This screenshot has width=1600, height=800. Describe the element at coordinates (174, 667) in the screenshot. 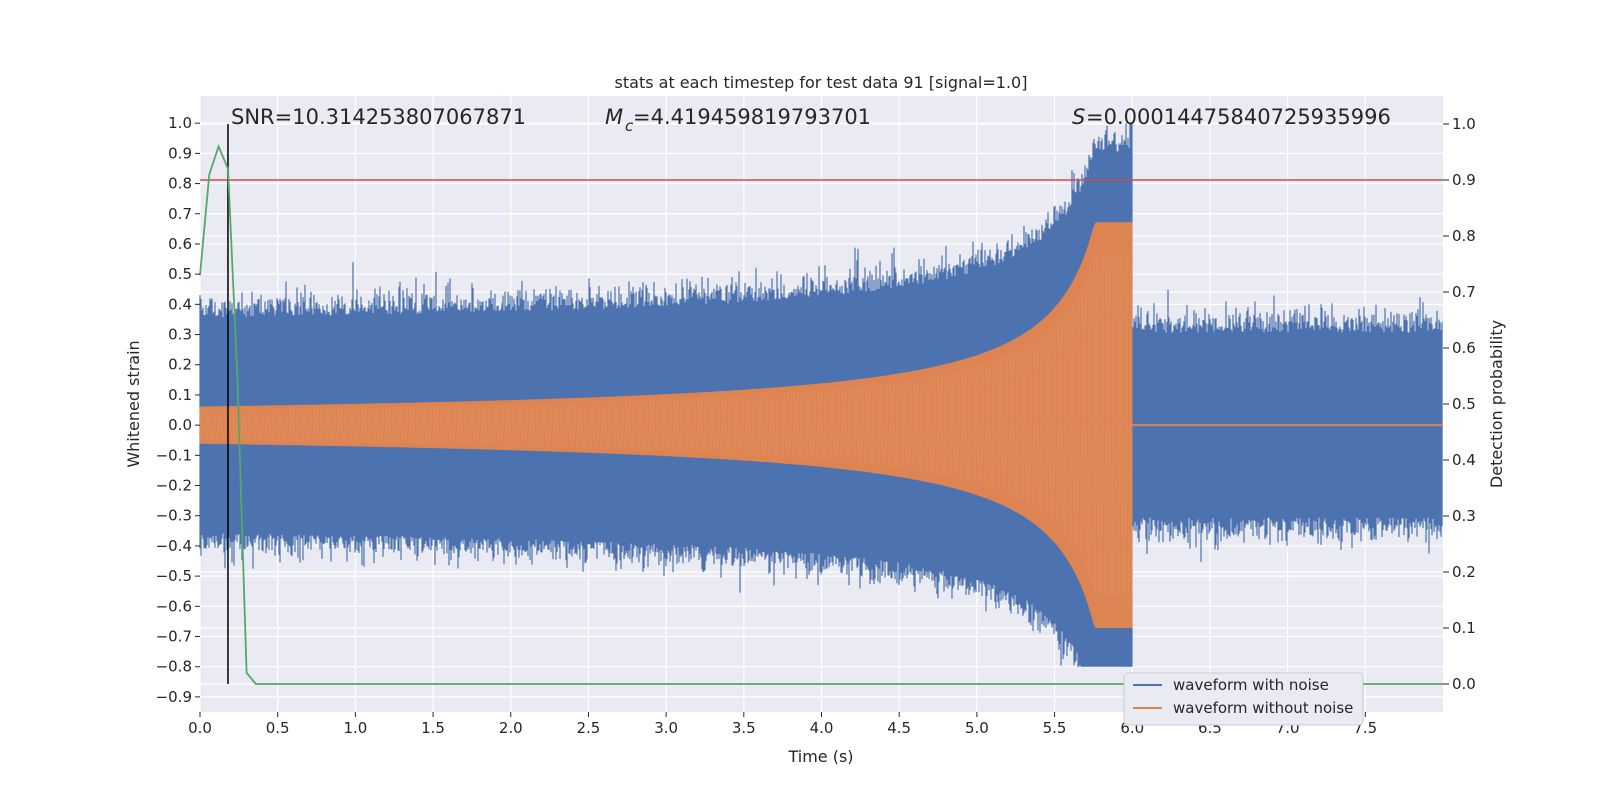

I see `y-tick-label: −0.8` at that location.